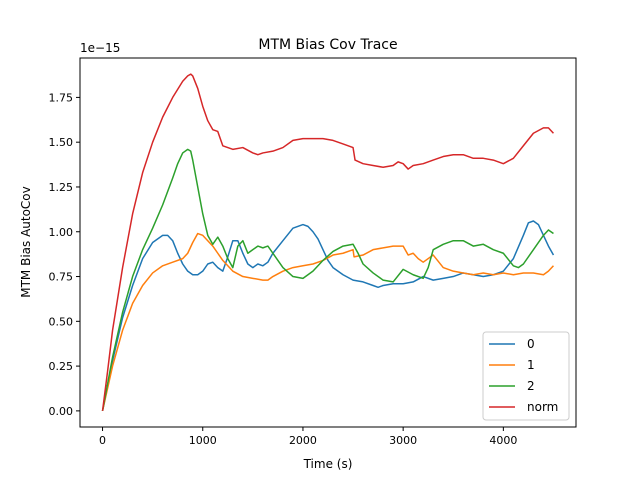  Describe the element at coordinates (61, 321) in the screenshot. I see `y-tick-label: 0.50` at that location.